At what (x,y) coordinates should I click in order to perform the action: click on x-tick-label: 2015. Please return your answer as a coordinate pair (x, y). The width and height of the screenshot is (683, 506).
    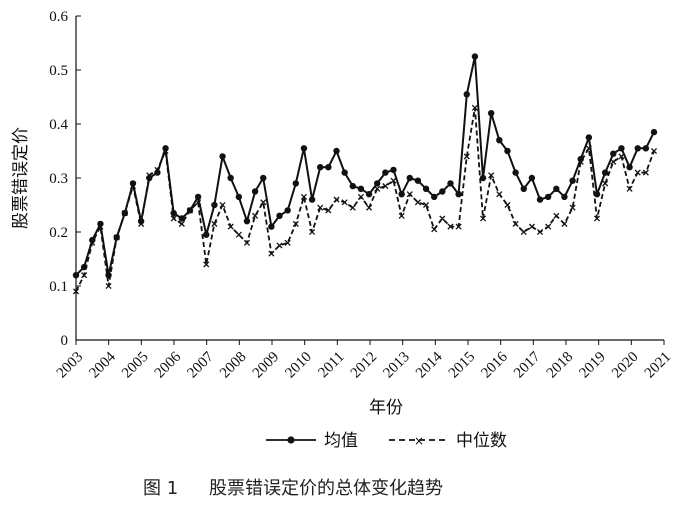
    Looking at the image, I should click on (462, 365).